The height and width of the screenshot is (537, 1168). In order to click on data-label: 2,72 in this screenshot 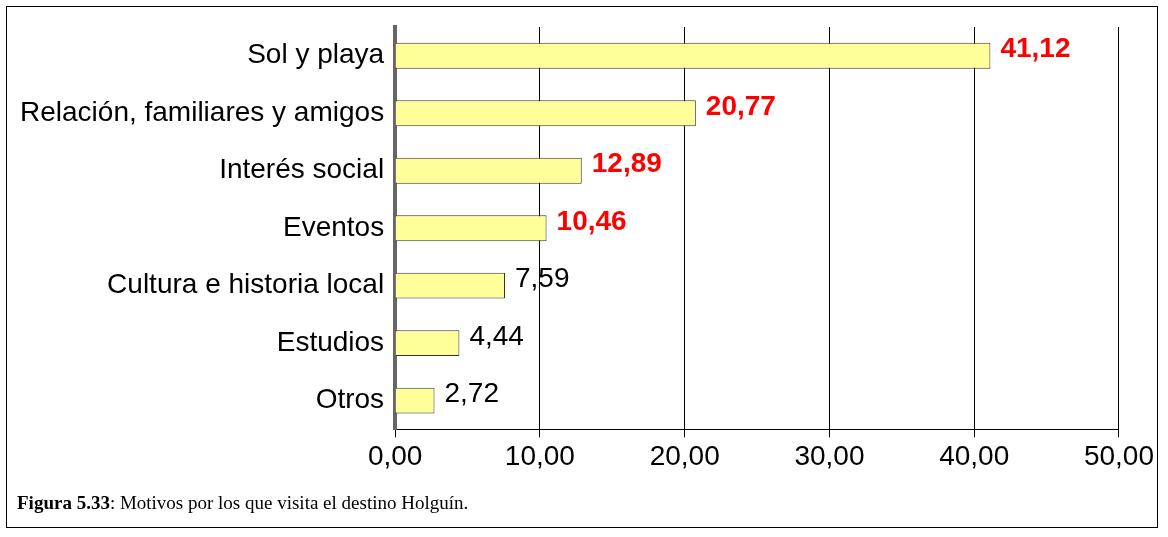, I will do `click(472, 393)`.